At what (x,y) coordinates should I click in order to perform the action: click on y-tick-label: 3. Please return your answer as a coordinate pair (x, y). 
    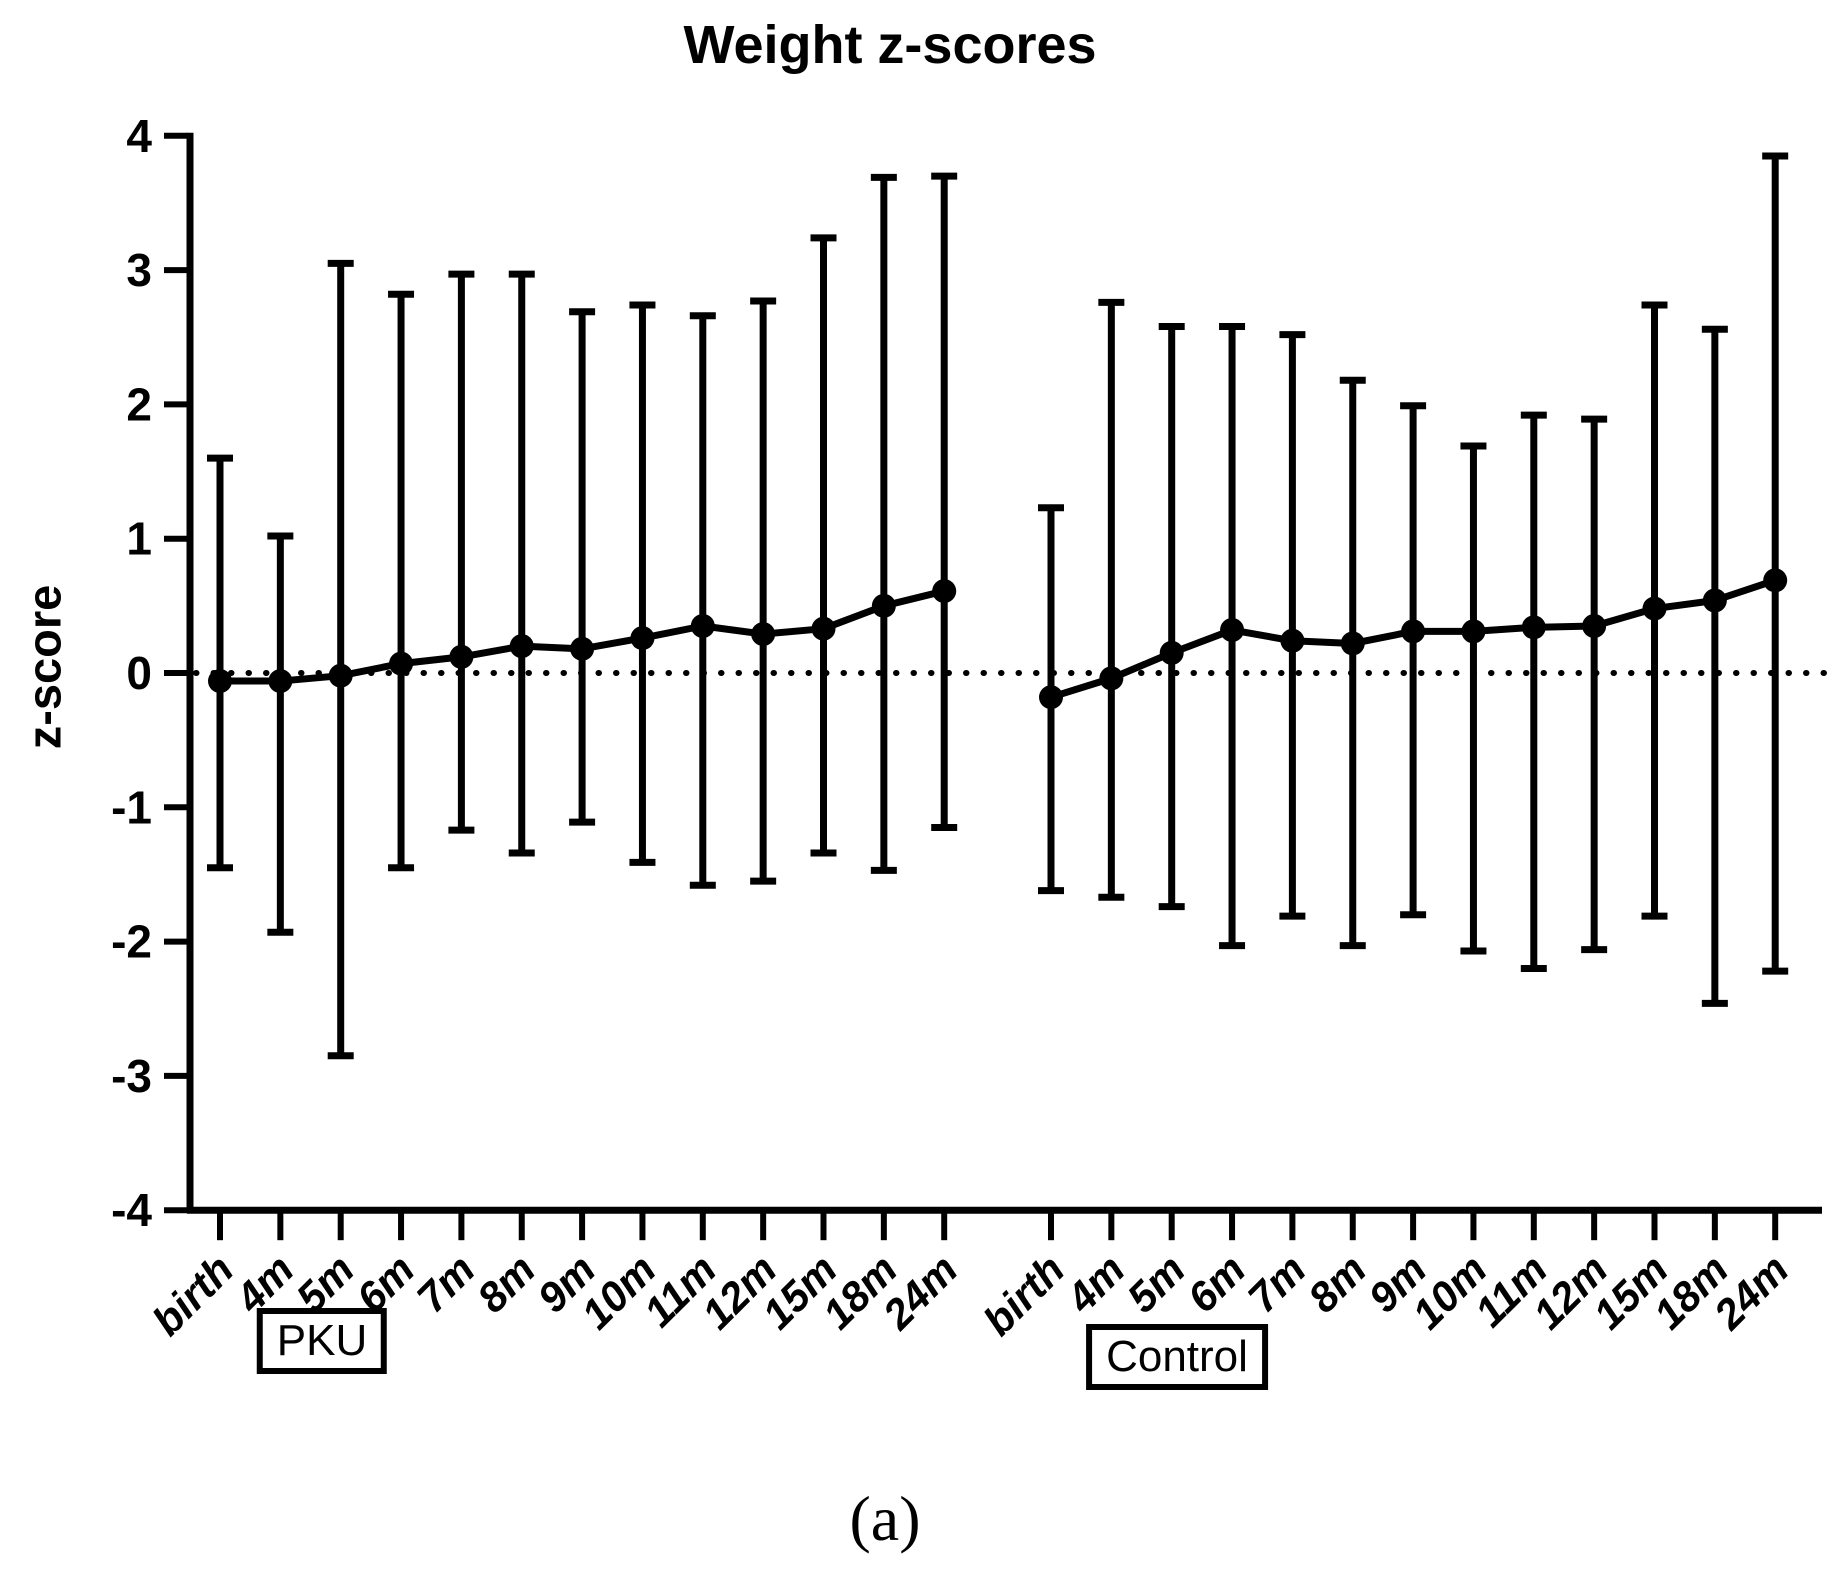
    Looking at the image, I should click on (139, 270).